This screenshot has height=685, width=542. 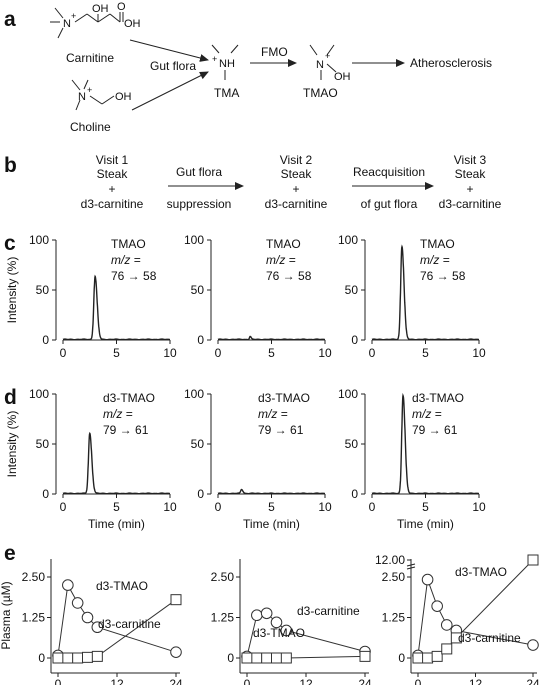 What do you see at coordinates (93, 95) in the screenshot?
I see `choline-structure` at bounding box center [93, 95].